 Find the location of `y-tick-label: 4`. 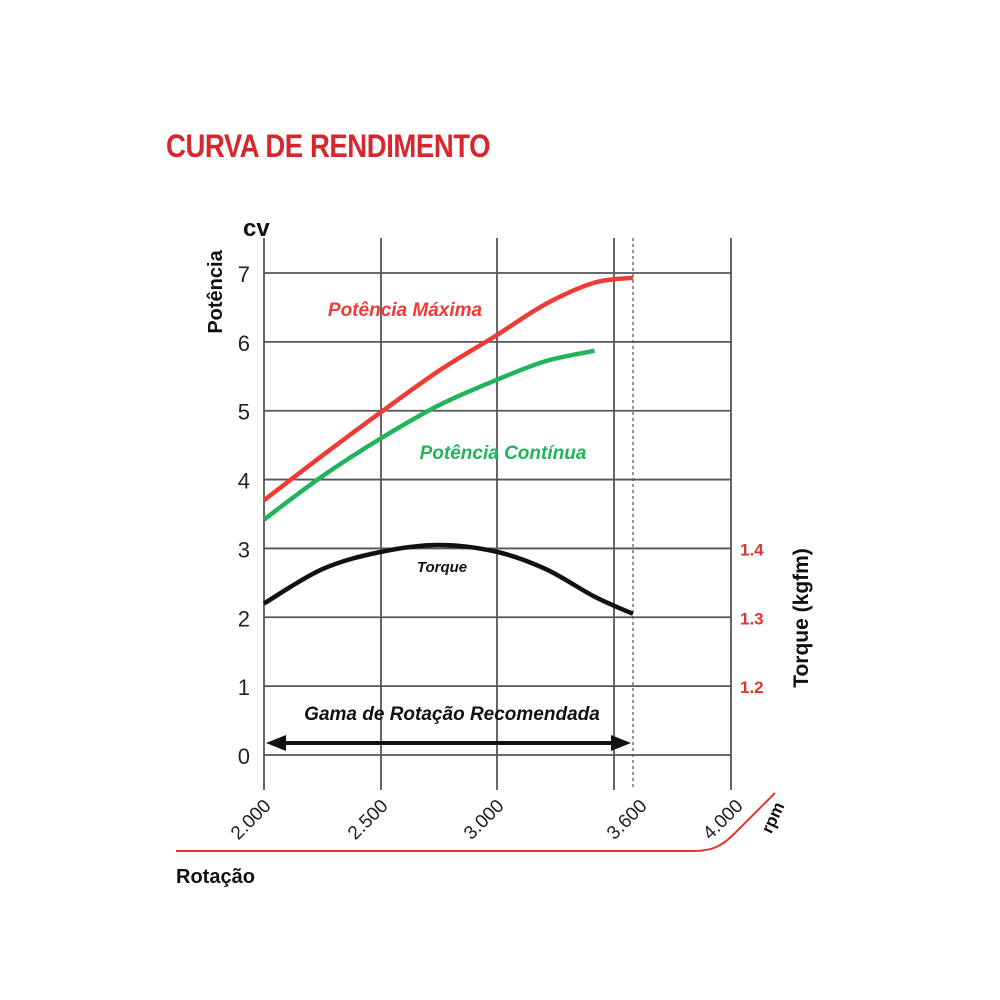

y-tick-label: 4 is located at coordinates (244, 481).